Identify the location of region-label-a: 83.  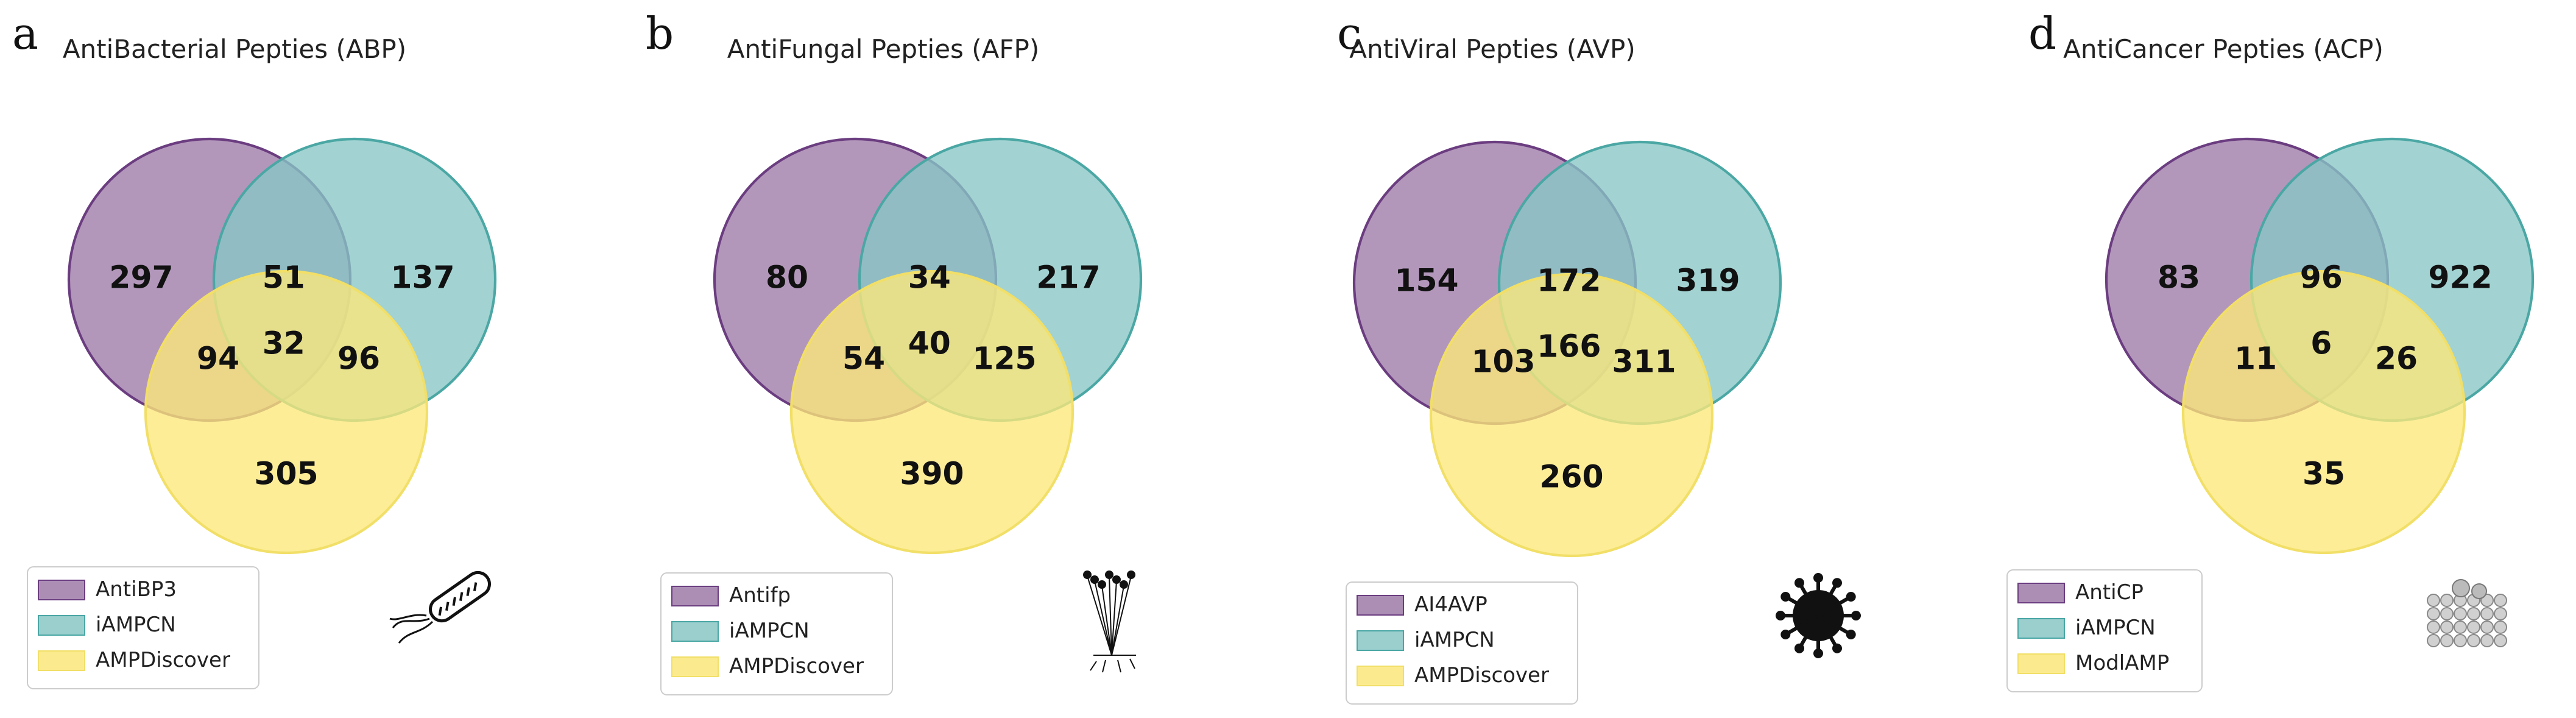
(2179, 278).